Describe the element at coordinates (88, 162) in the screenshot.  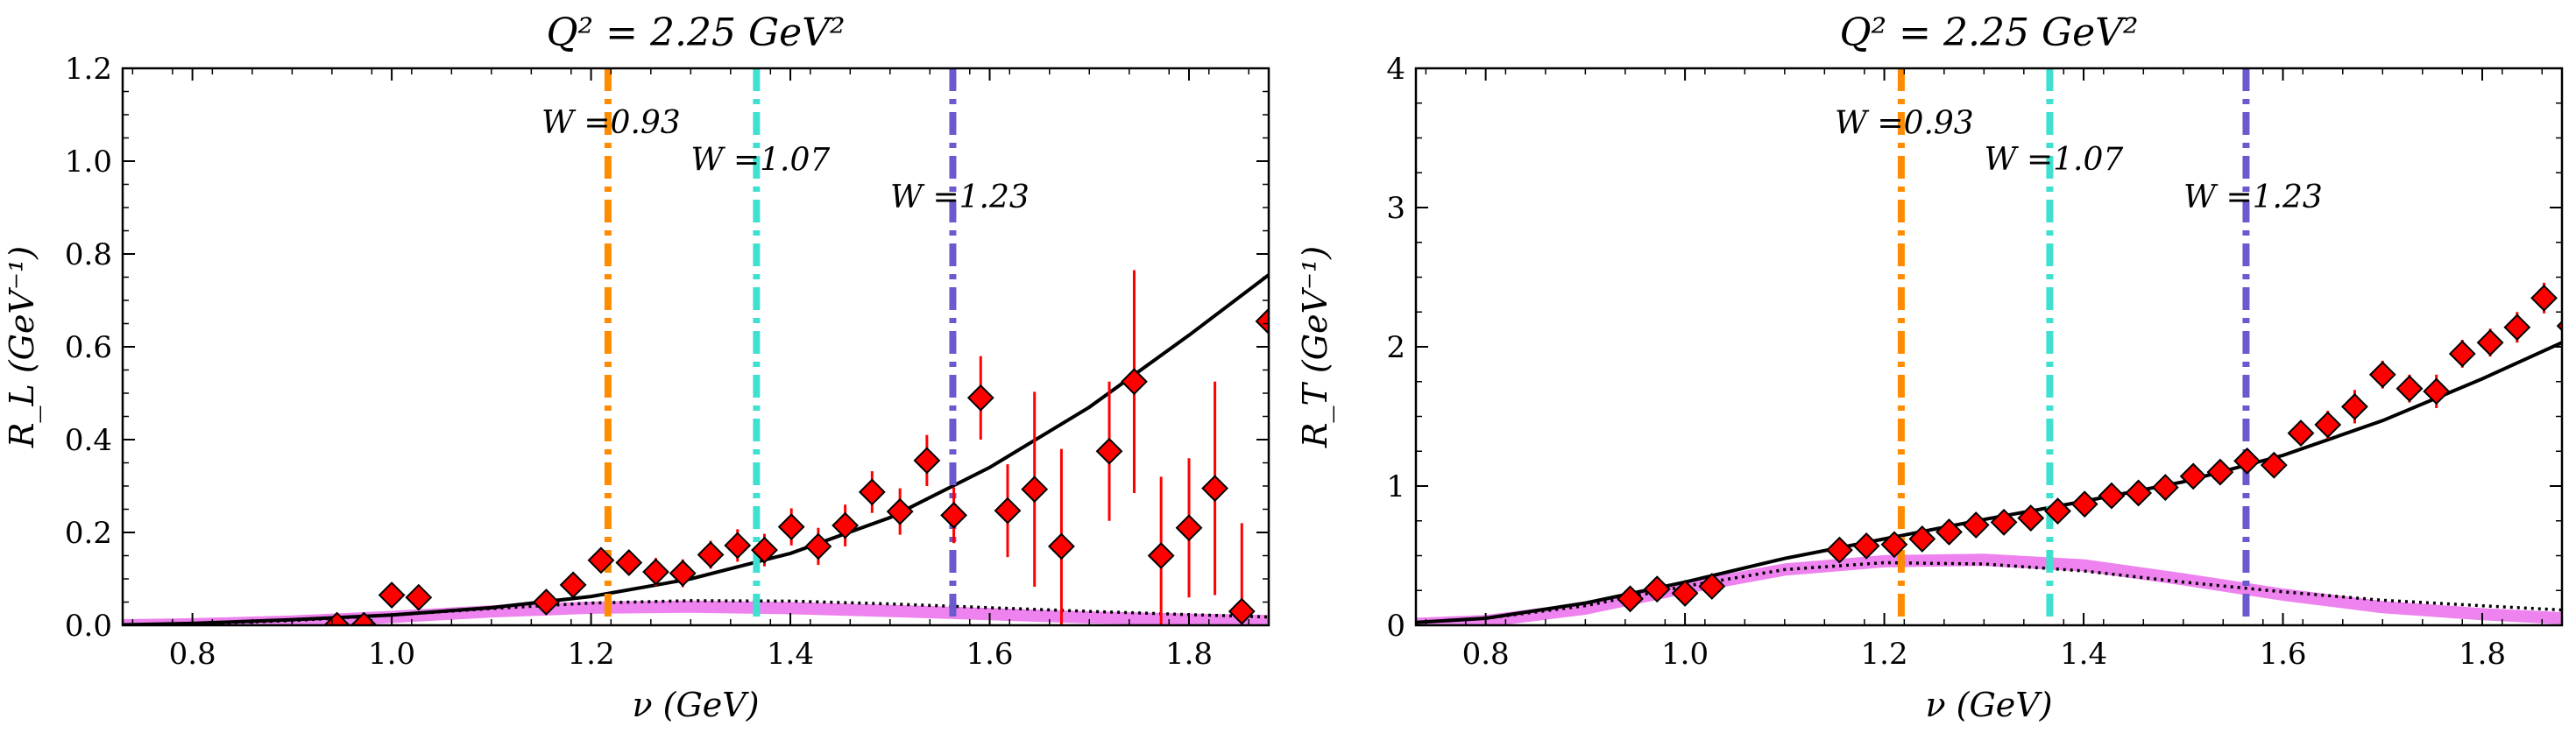
I see `left-y-tick-label-5: 1.0` at that location.